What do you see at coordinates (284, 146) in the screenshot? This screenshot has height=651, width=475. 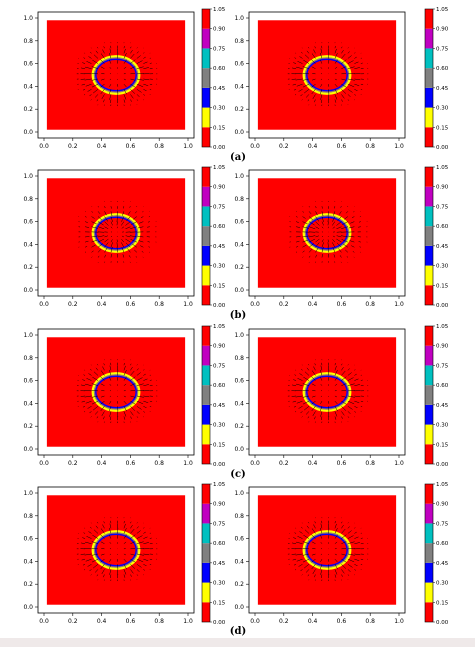 I see `x-tick-label: 0.2` at bounding box center [284, 146].